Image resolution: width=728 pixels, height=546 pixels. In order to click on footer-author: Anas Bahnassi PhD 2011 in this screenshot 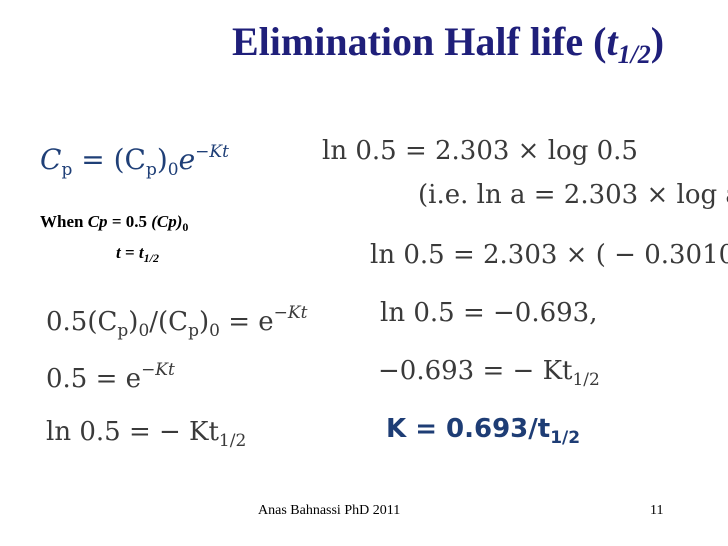, I will do `click(329, 510)`.